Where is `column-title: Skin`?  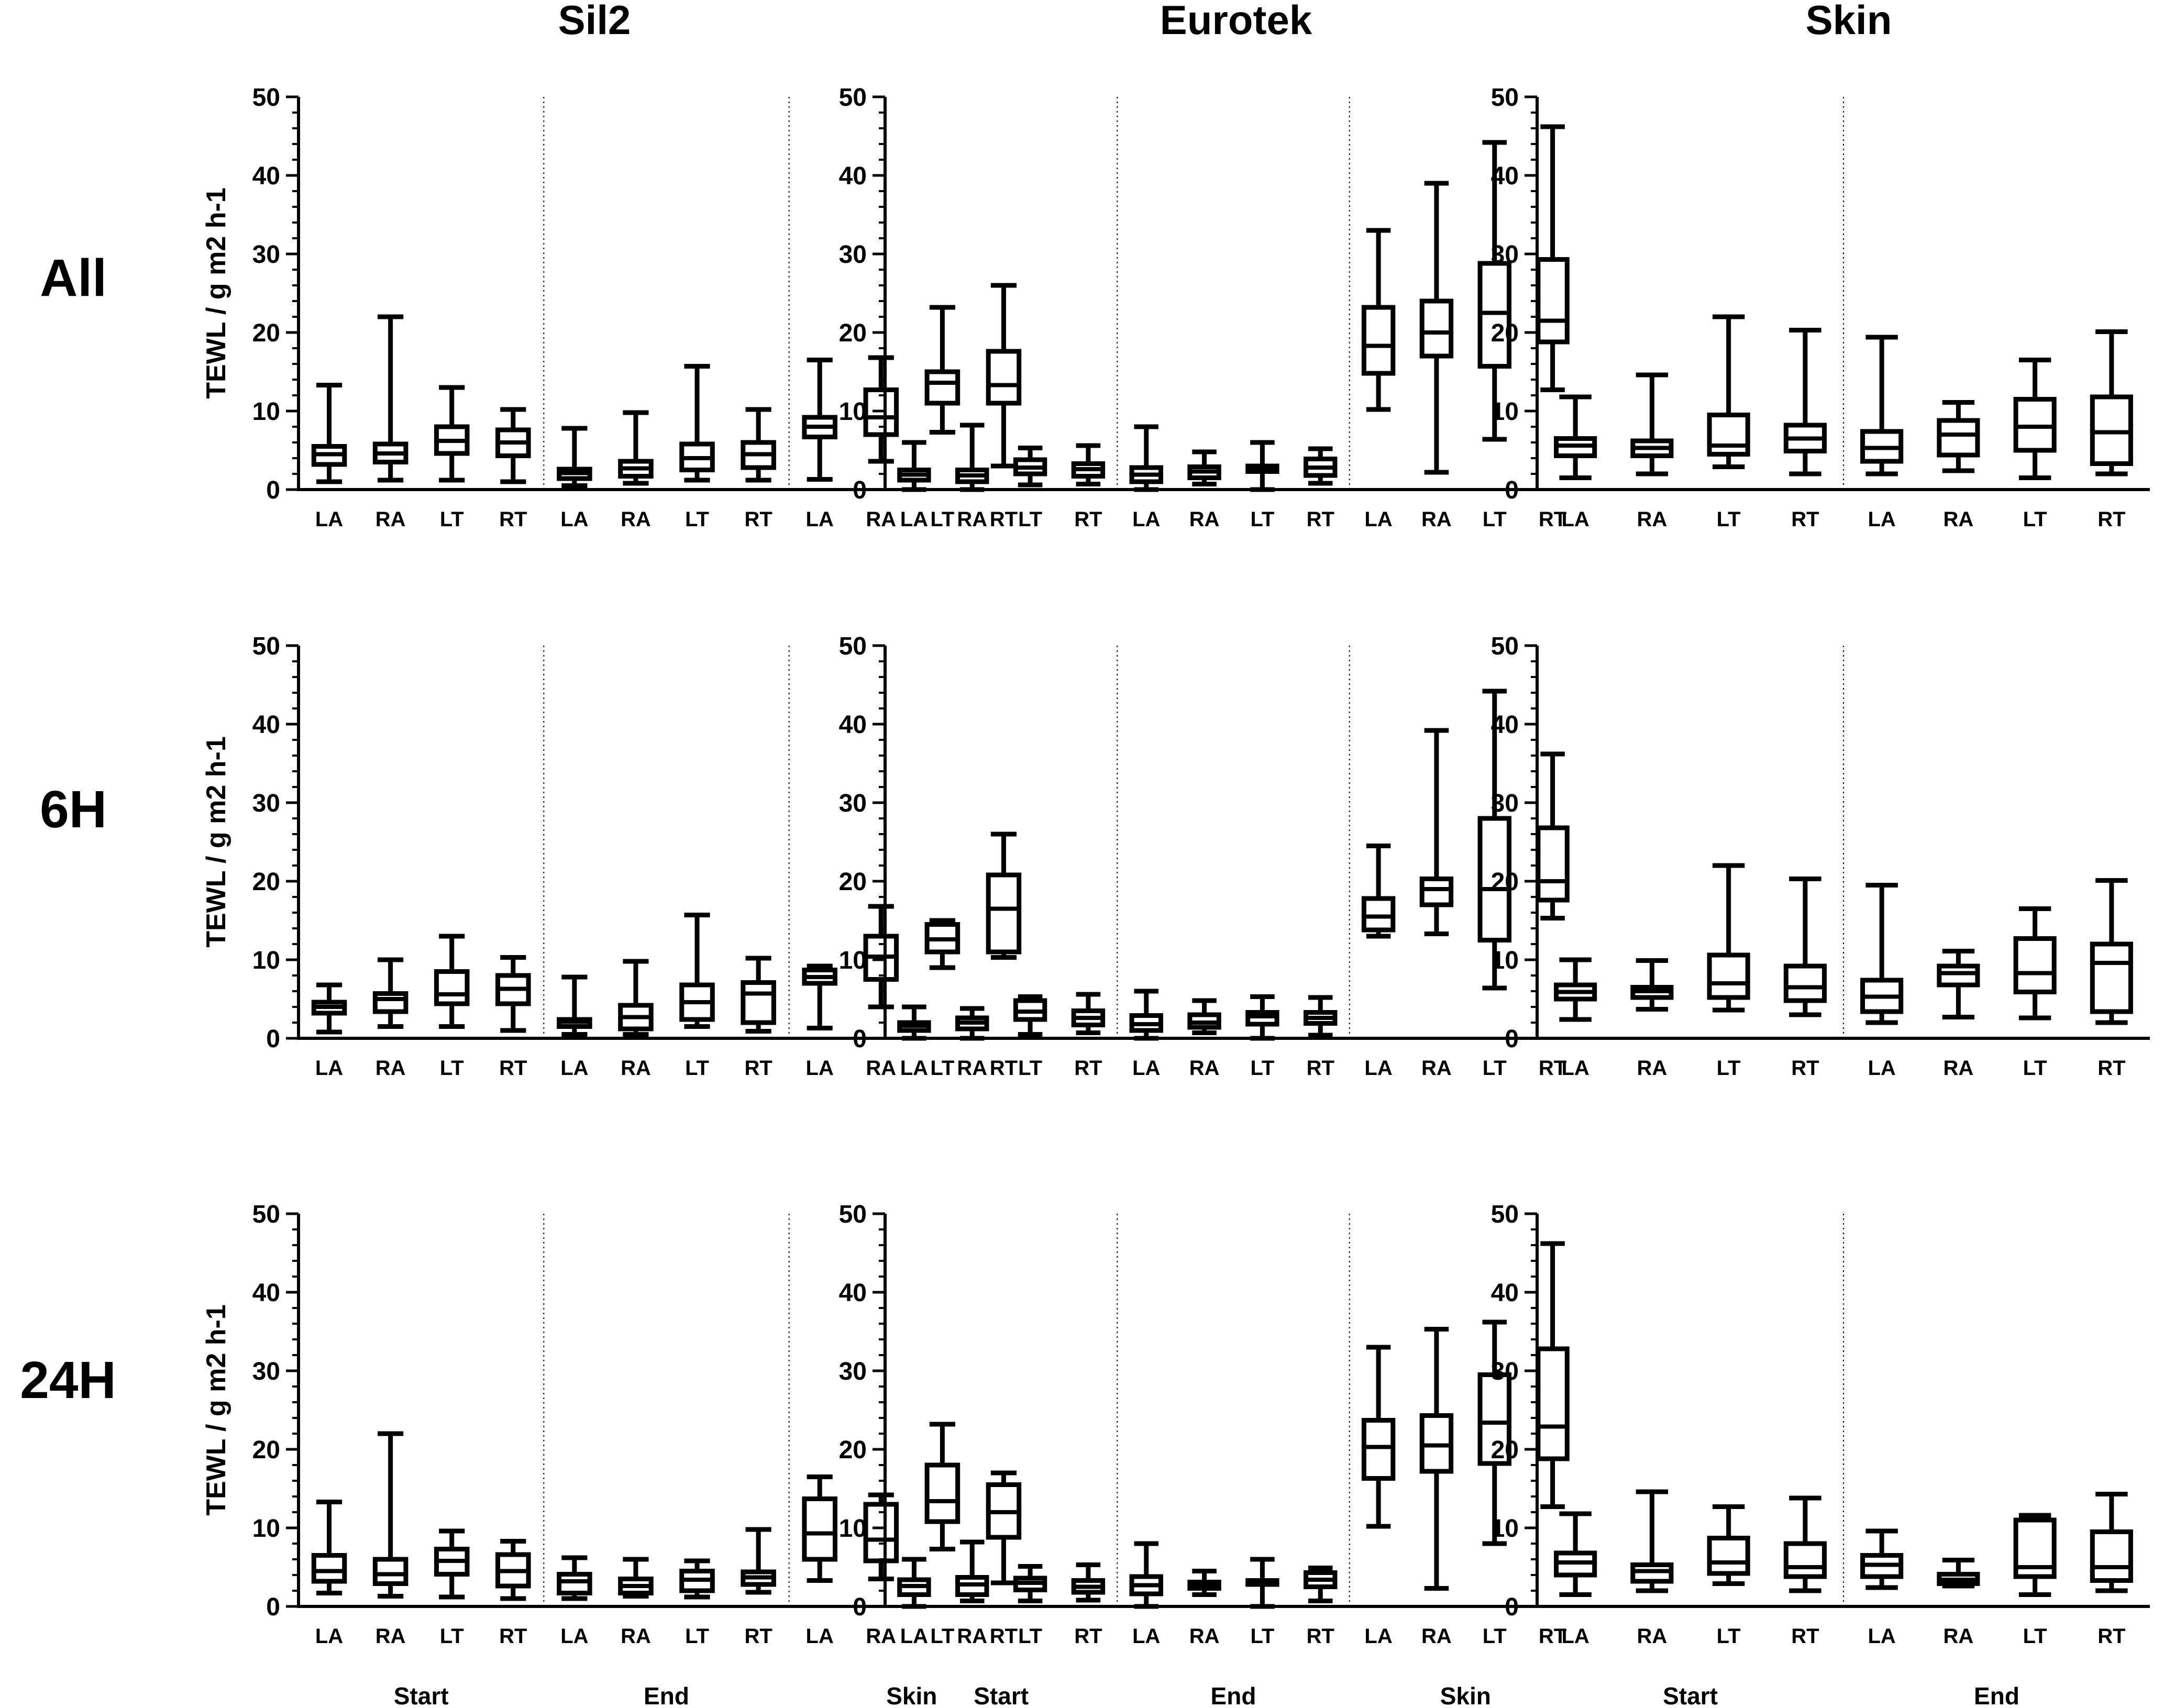
column-title: Skin is located at coordinates (1849, 21).